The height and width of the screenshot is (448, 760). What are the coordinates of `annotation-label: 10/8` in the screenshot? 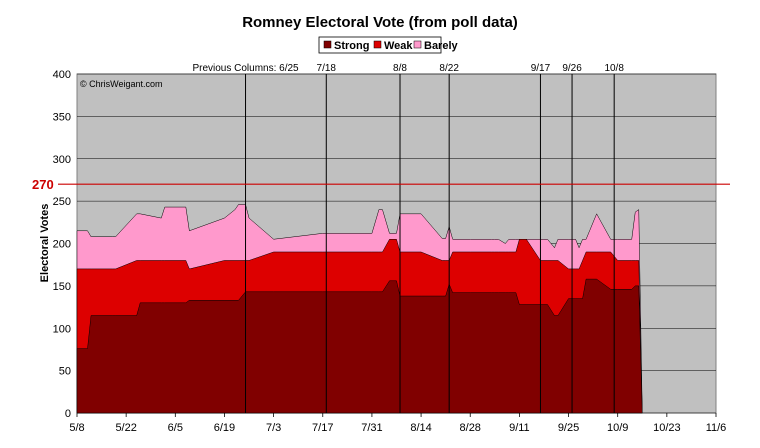 It's located at (614, 68).